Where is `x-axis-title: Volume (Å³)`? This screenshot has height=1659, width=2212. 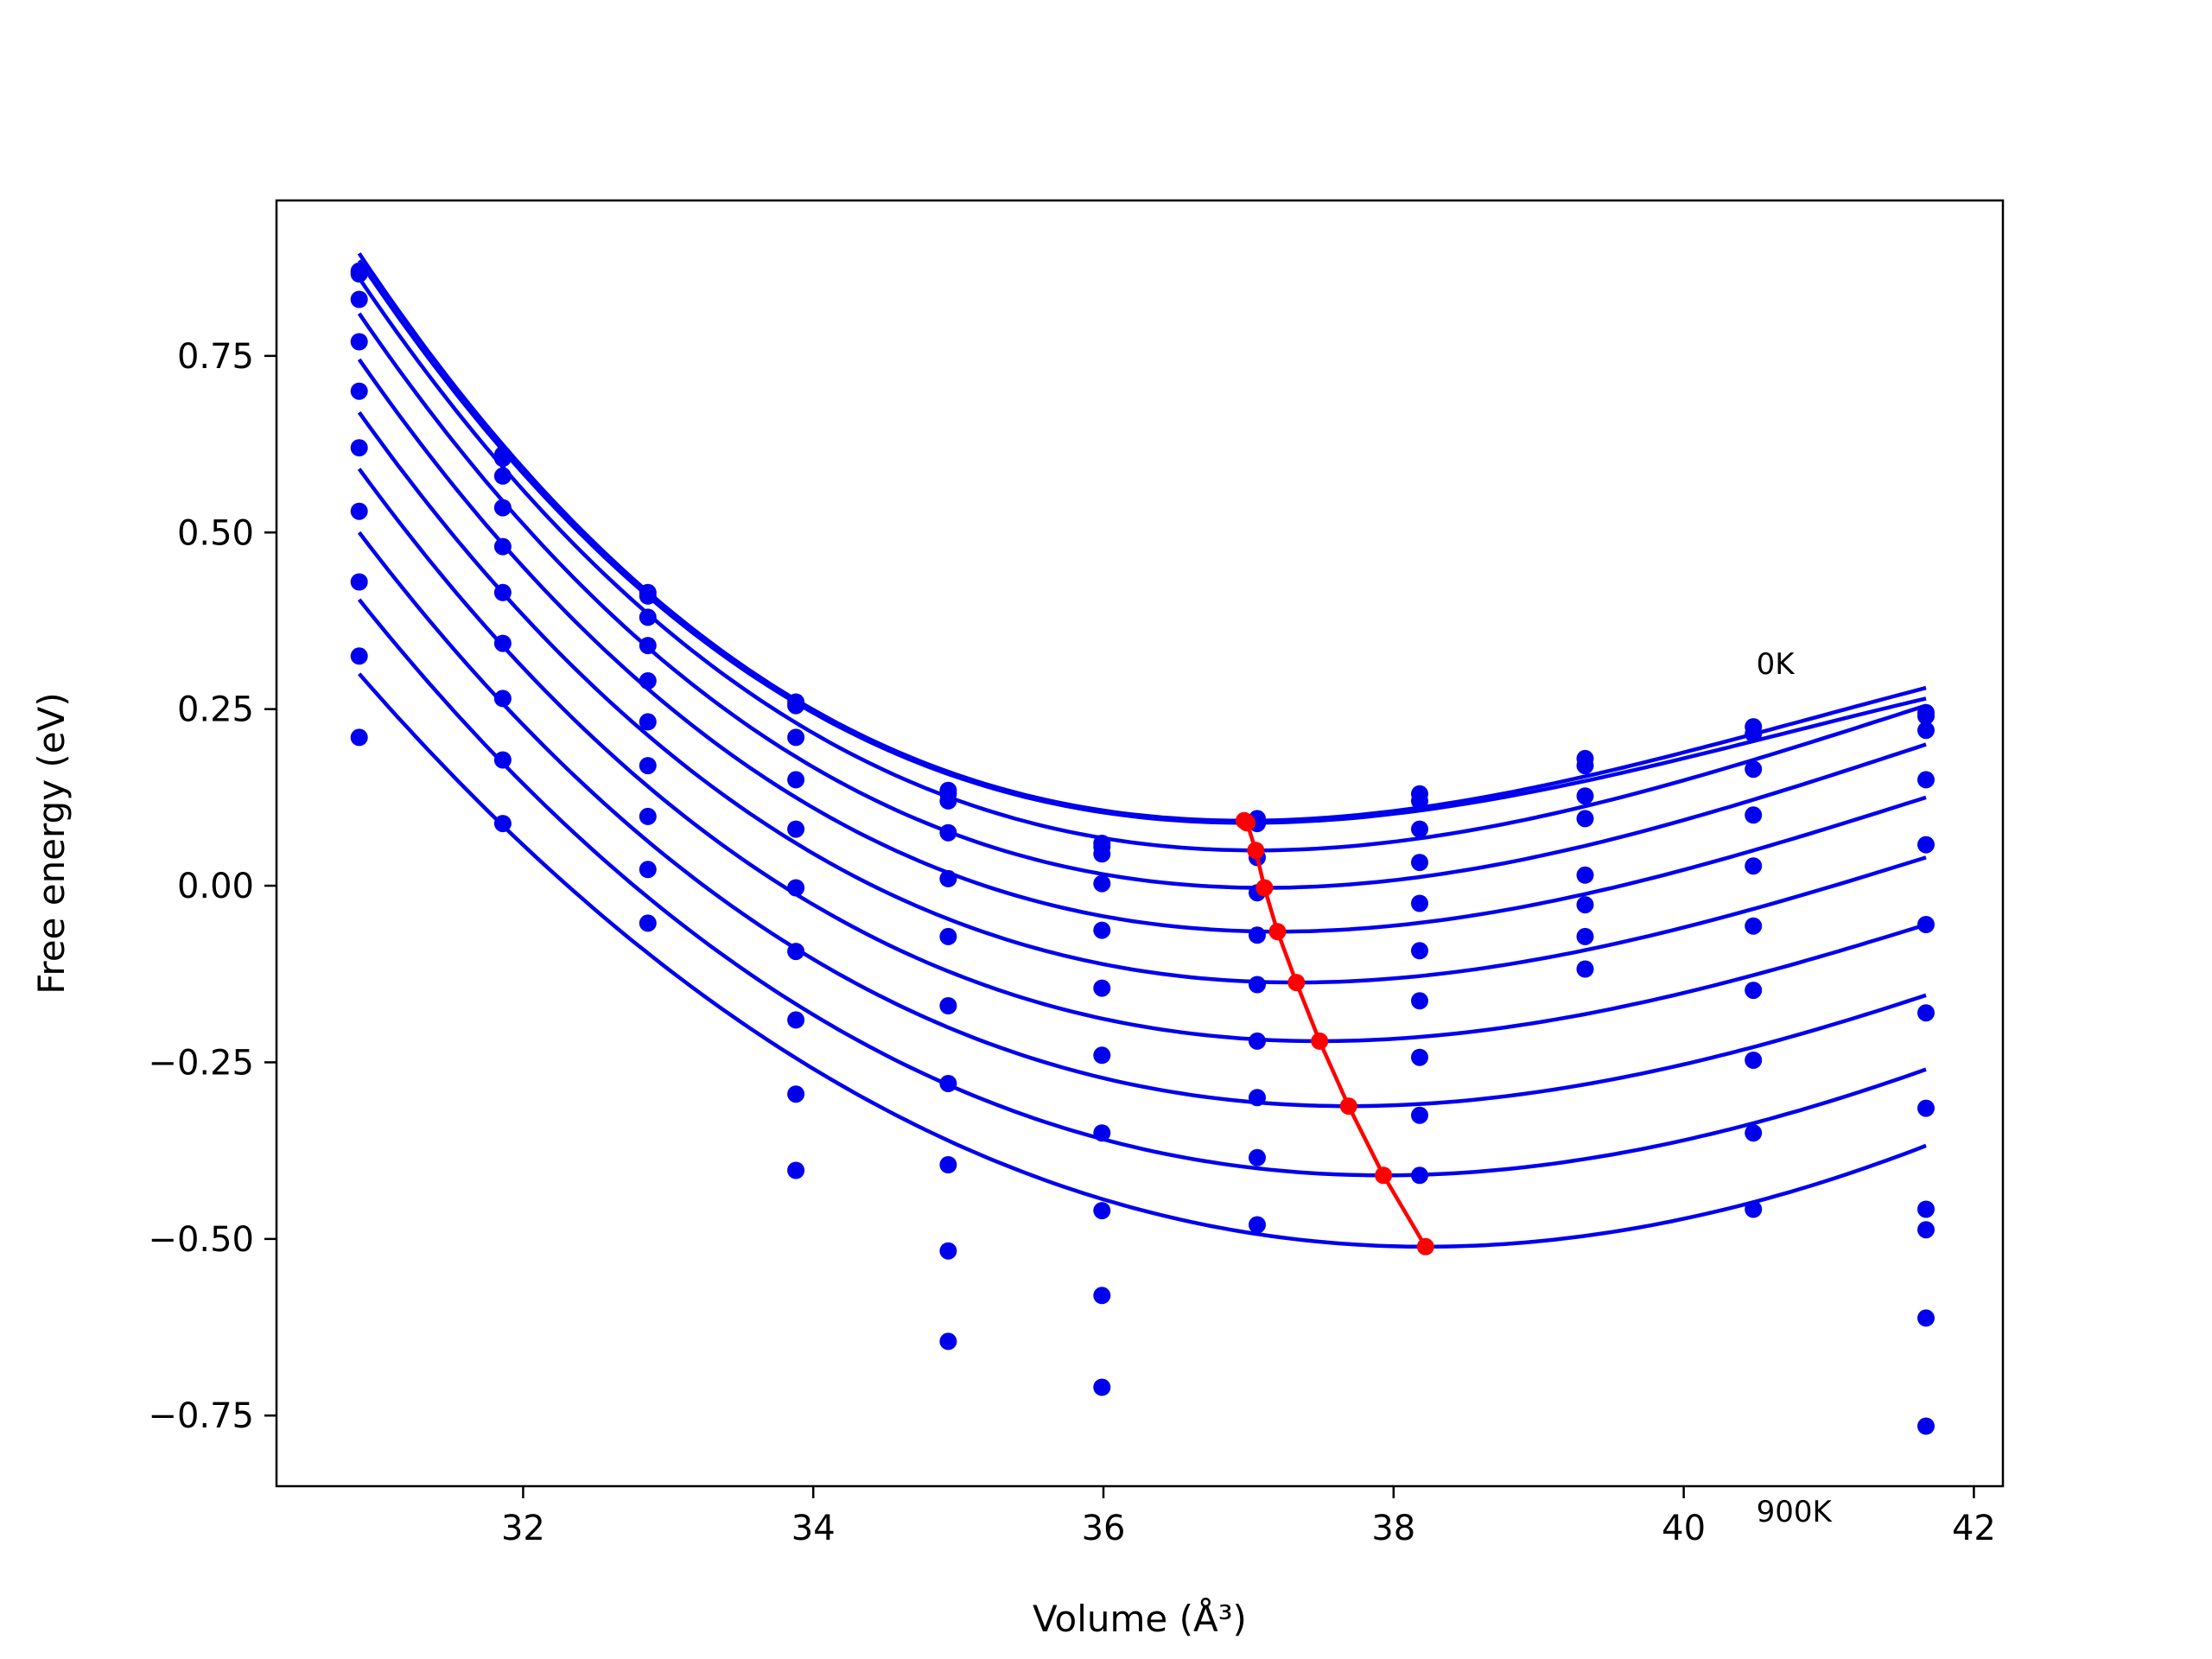
x-axis-title: Volume (Å³) is located at coordinates (1140, 1618).